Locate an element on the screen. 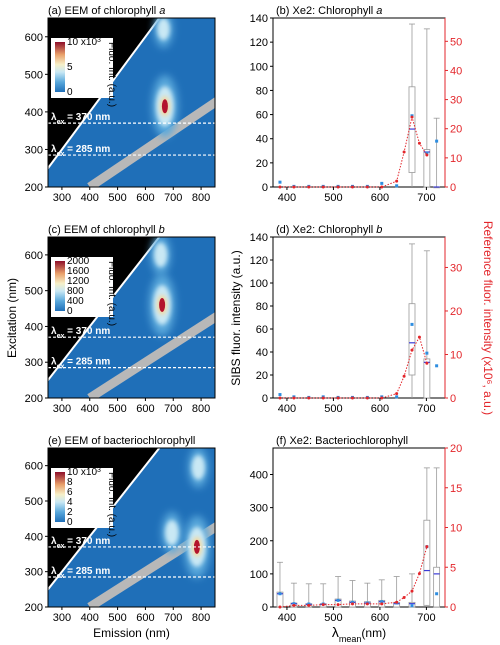  panel-title-text: (c) EEM of chlorophyll is located at coordinates (103, 230).